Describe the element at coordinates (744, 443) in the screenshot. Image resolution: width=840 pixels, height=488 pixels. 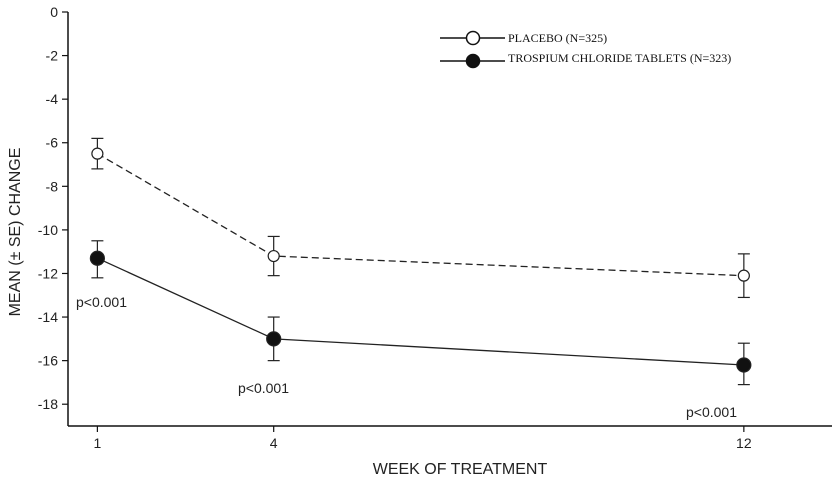
I see `x-tick-label: 12` at that location.